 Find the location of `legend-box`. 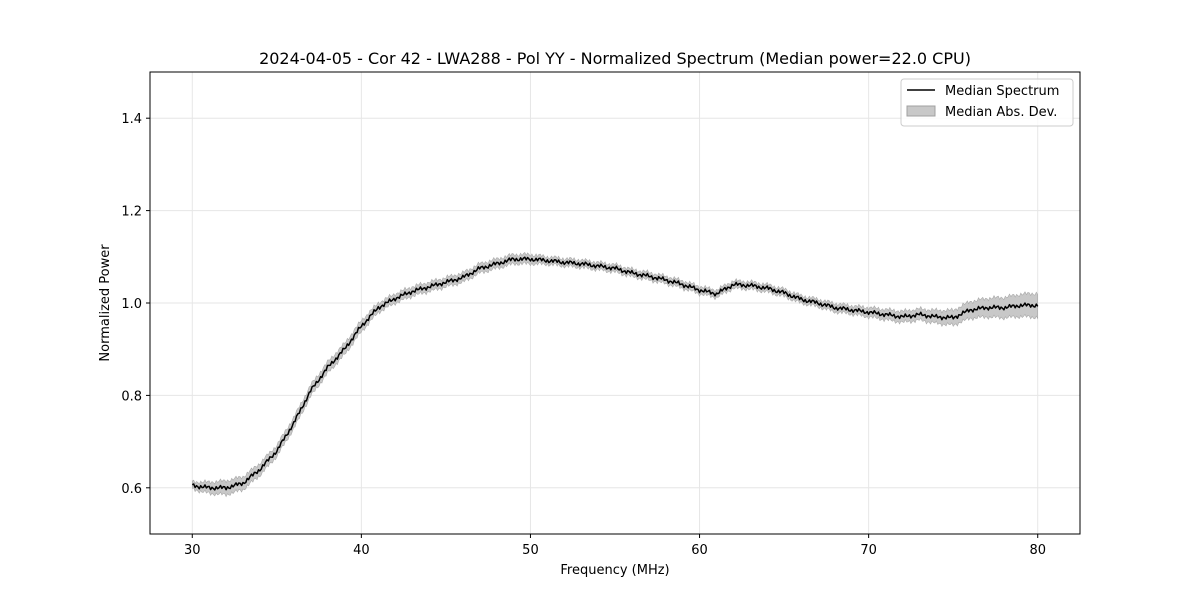

legend-box is located at coordinates (987, 102).